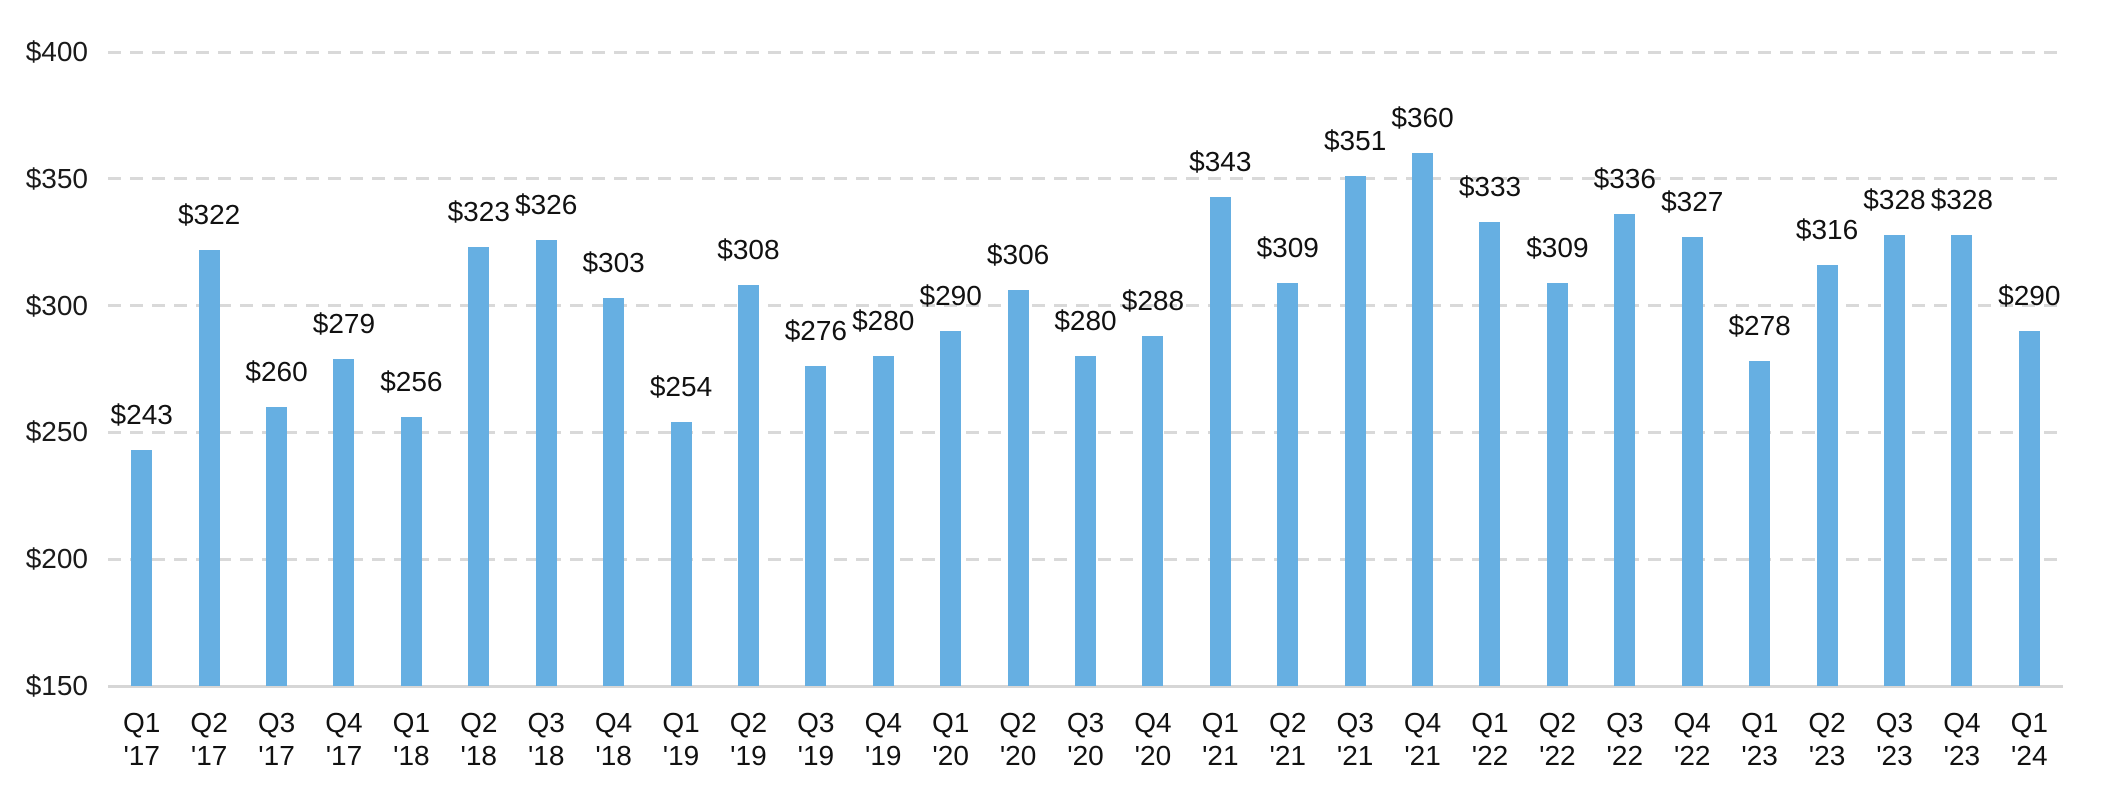 This screenshot has width=2116, height=801. I want to click on x-axis-year-text: '17, so click(276, 755).